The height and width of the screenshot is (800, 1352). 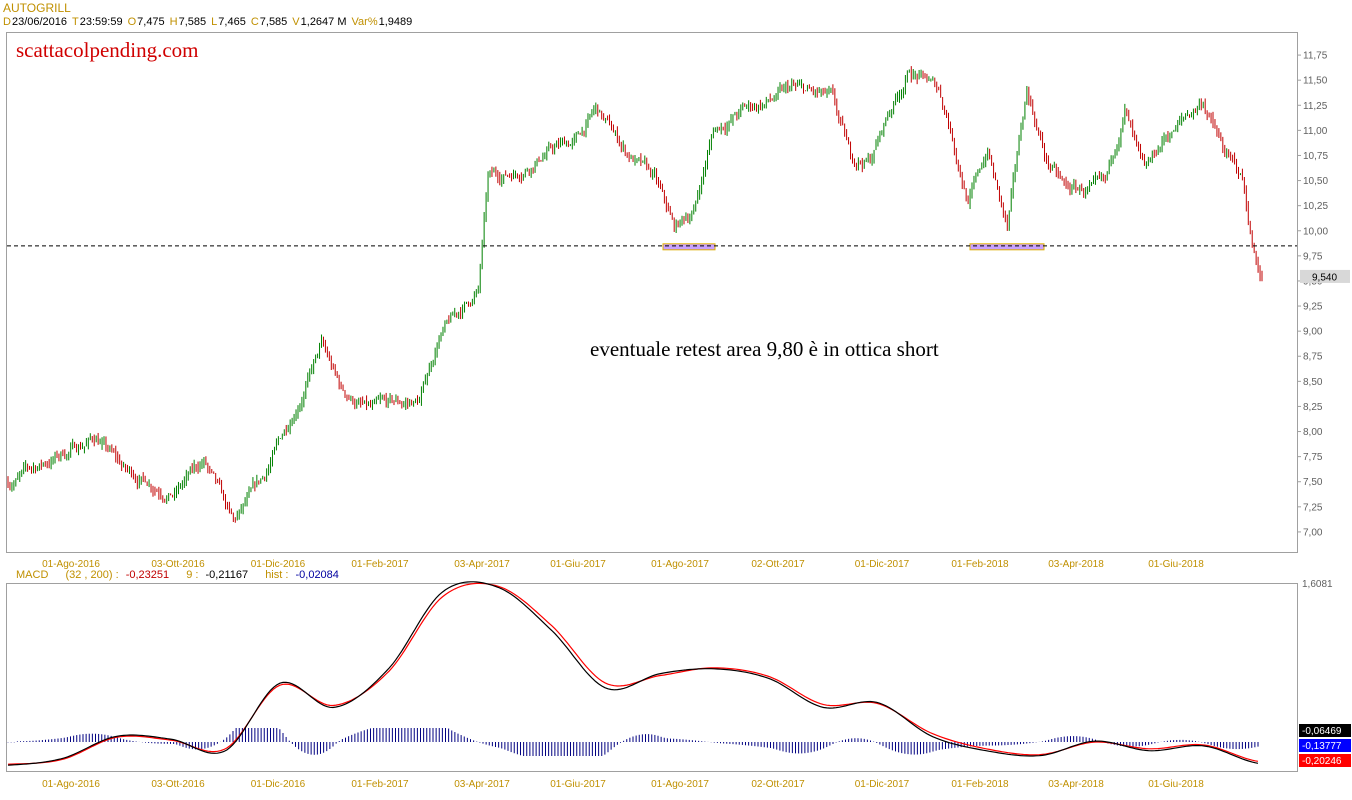 I want to click on info-key-1: T, so click(x=75, y=22).